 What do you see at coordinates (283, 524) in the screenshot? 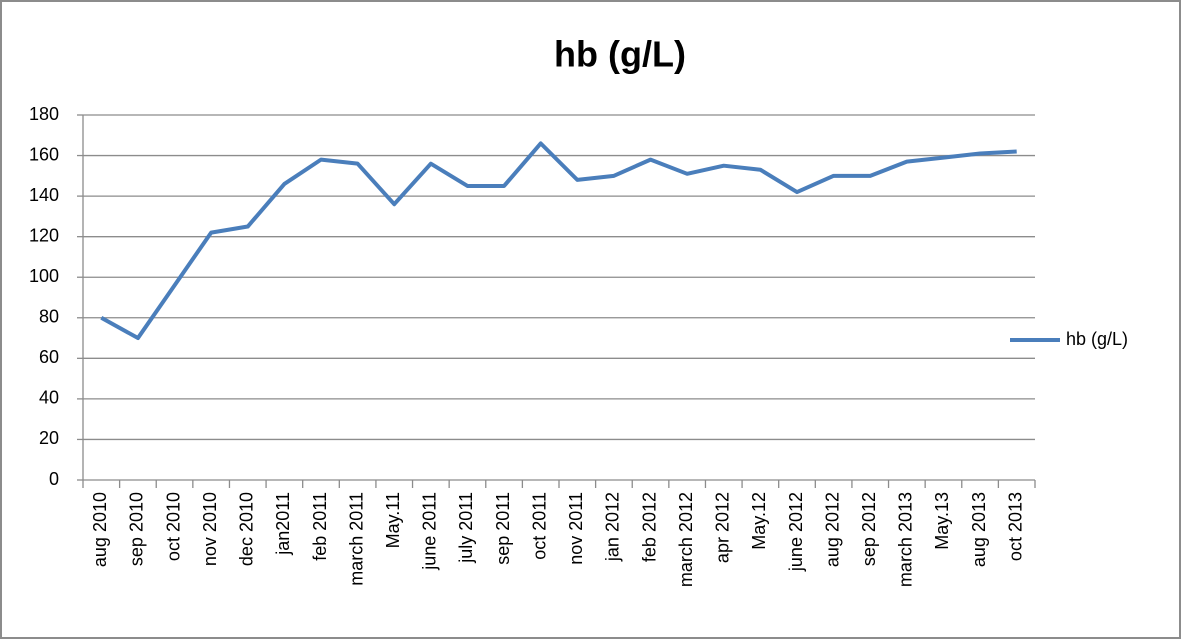
I see `x-tick-label: jan2011` at bounding box center [283, 524].